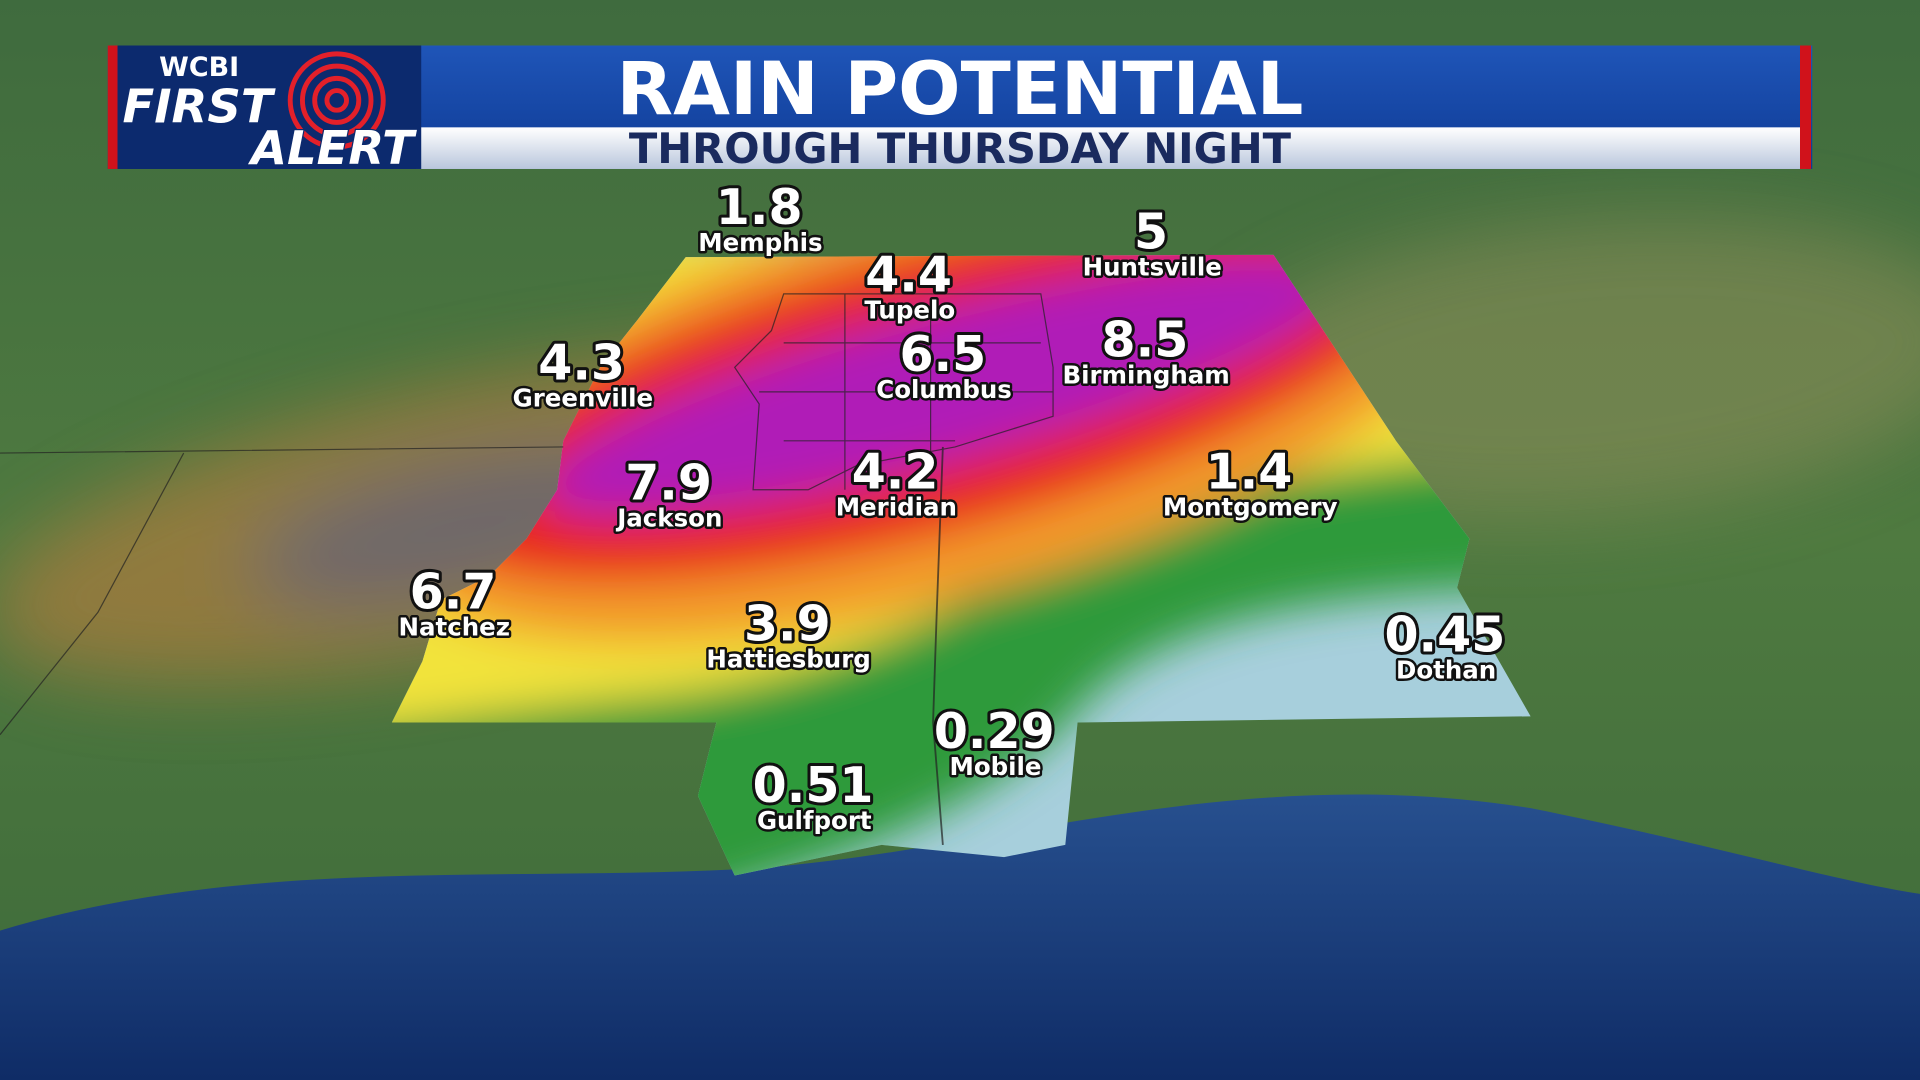 Image resolution: width=1920 pixels, height=1080 pixels. I want to click on city-name: Hattiesburg, so click(788, 658).